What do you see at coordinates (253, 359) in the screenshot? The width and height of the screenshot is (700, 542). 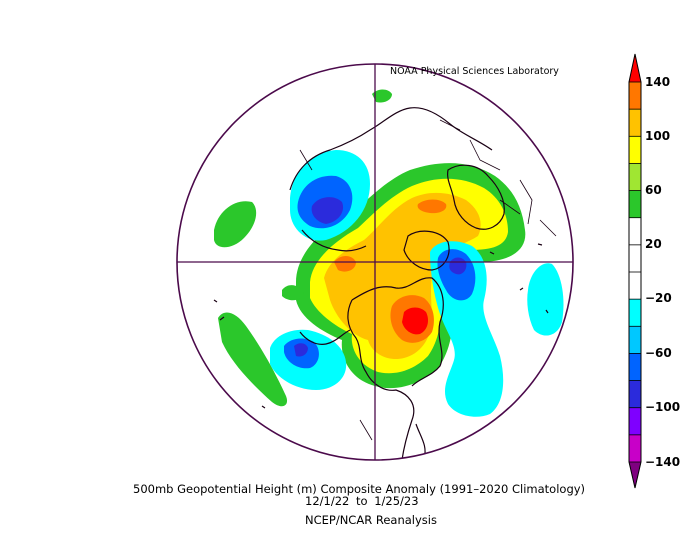 I see `positive-anomaly-central-pacific` at bounding box center [253, 359].